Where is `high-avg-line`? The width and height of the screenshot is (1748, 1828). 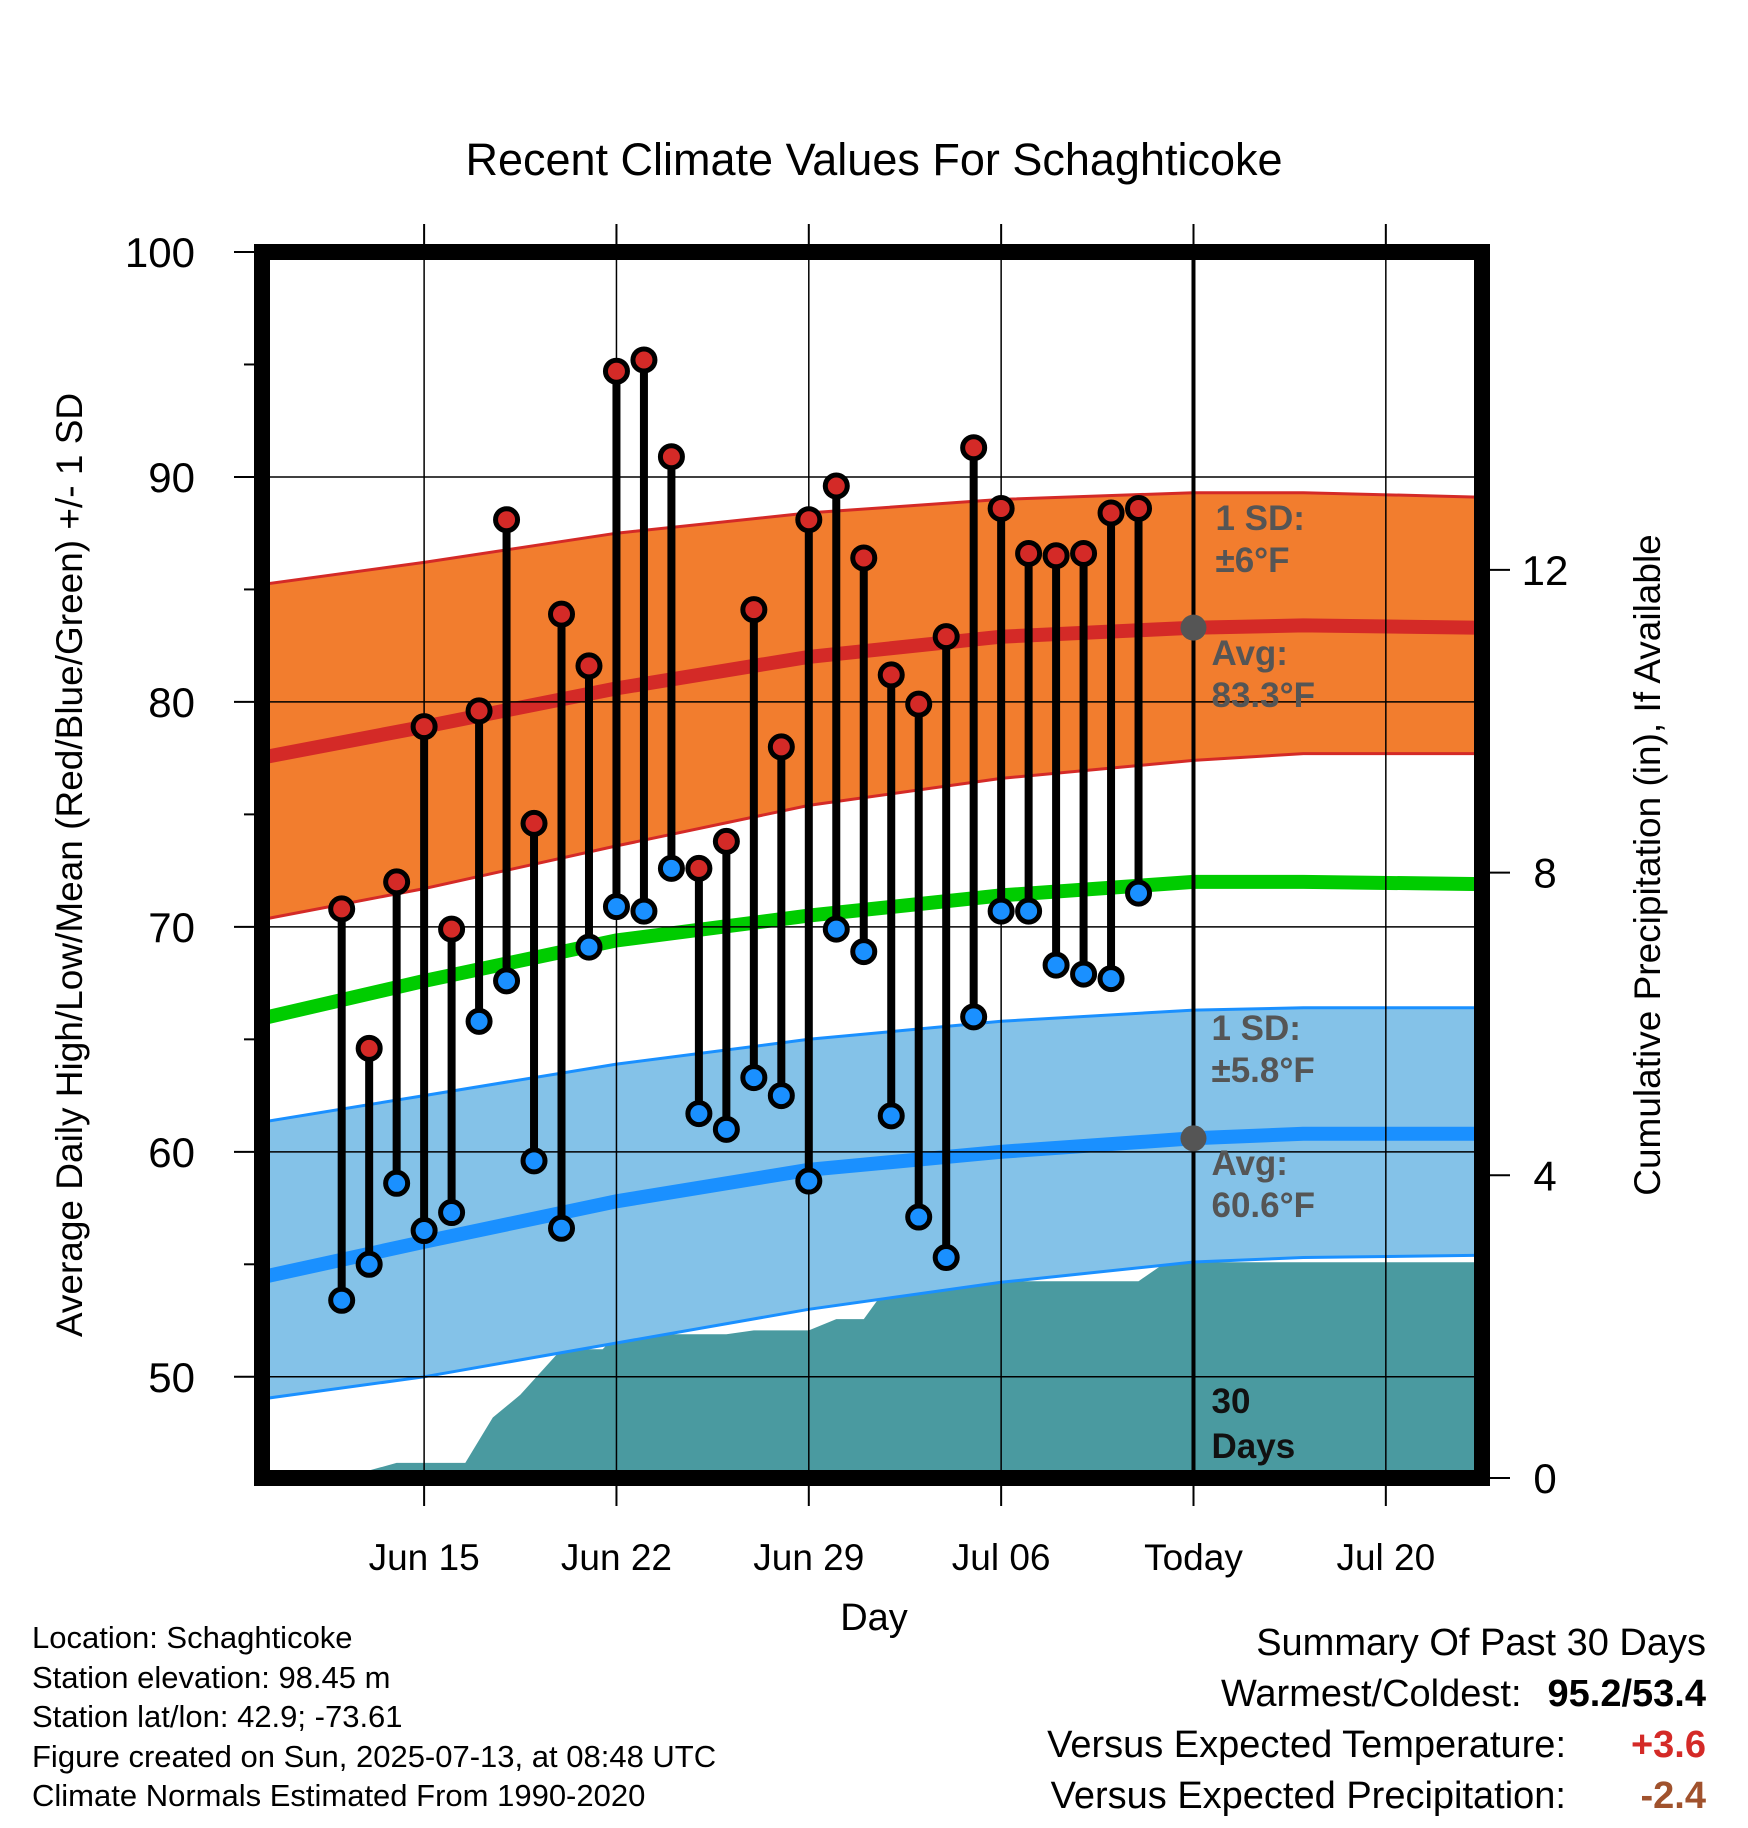
high-avg-line is located at coordinates (872, 691).